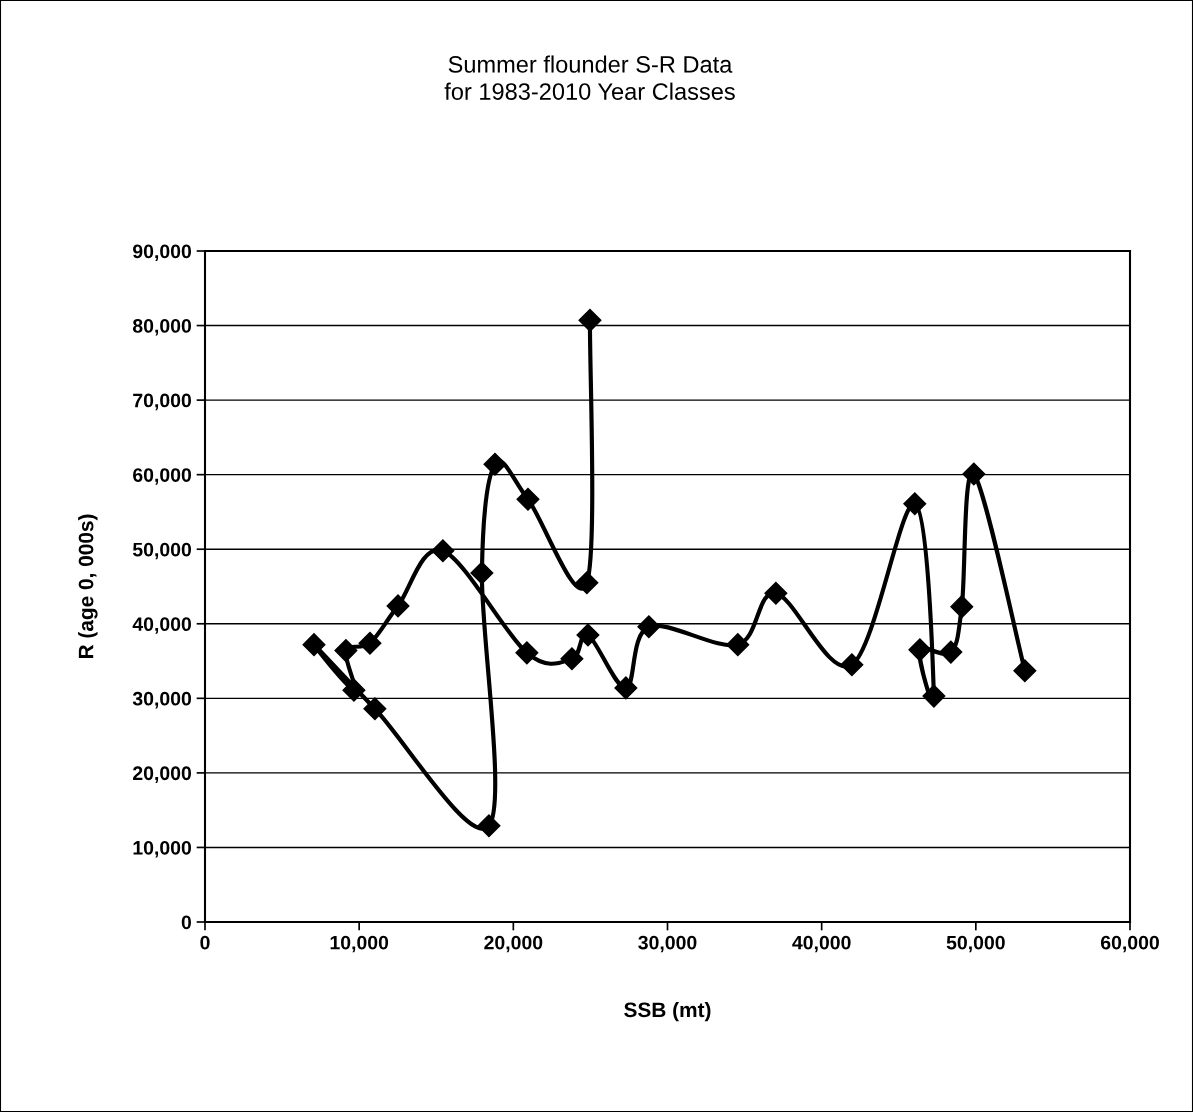  What do you see at coordinates (205, 942) in the screenshot?
I see `x-tick-label: 0` at bounding box center [205, 942].